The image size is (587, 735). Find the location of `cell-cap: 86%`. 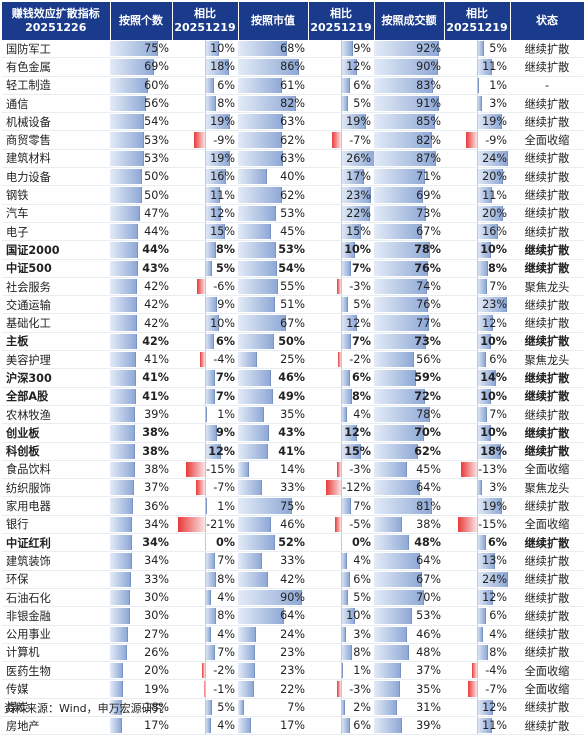

cell-cap: 86% is located at coordinates (273, 67).